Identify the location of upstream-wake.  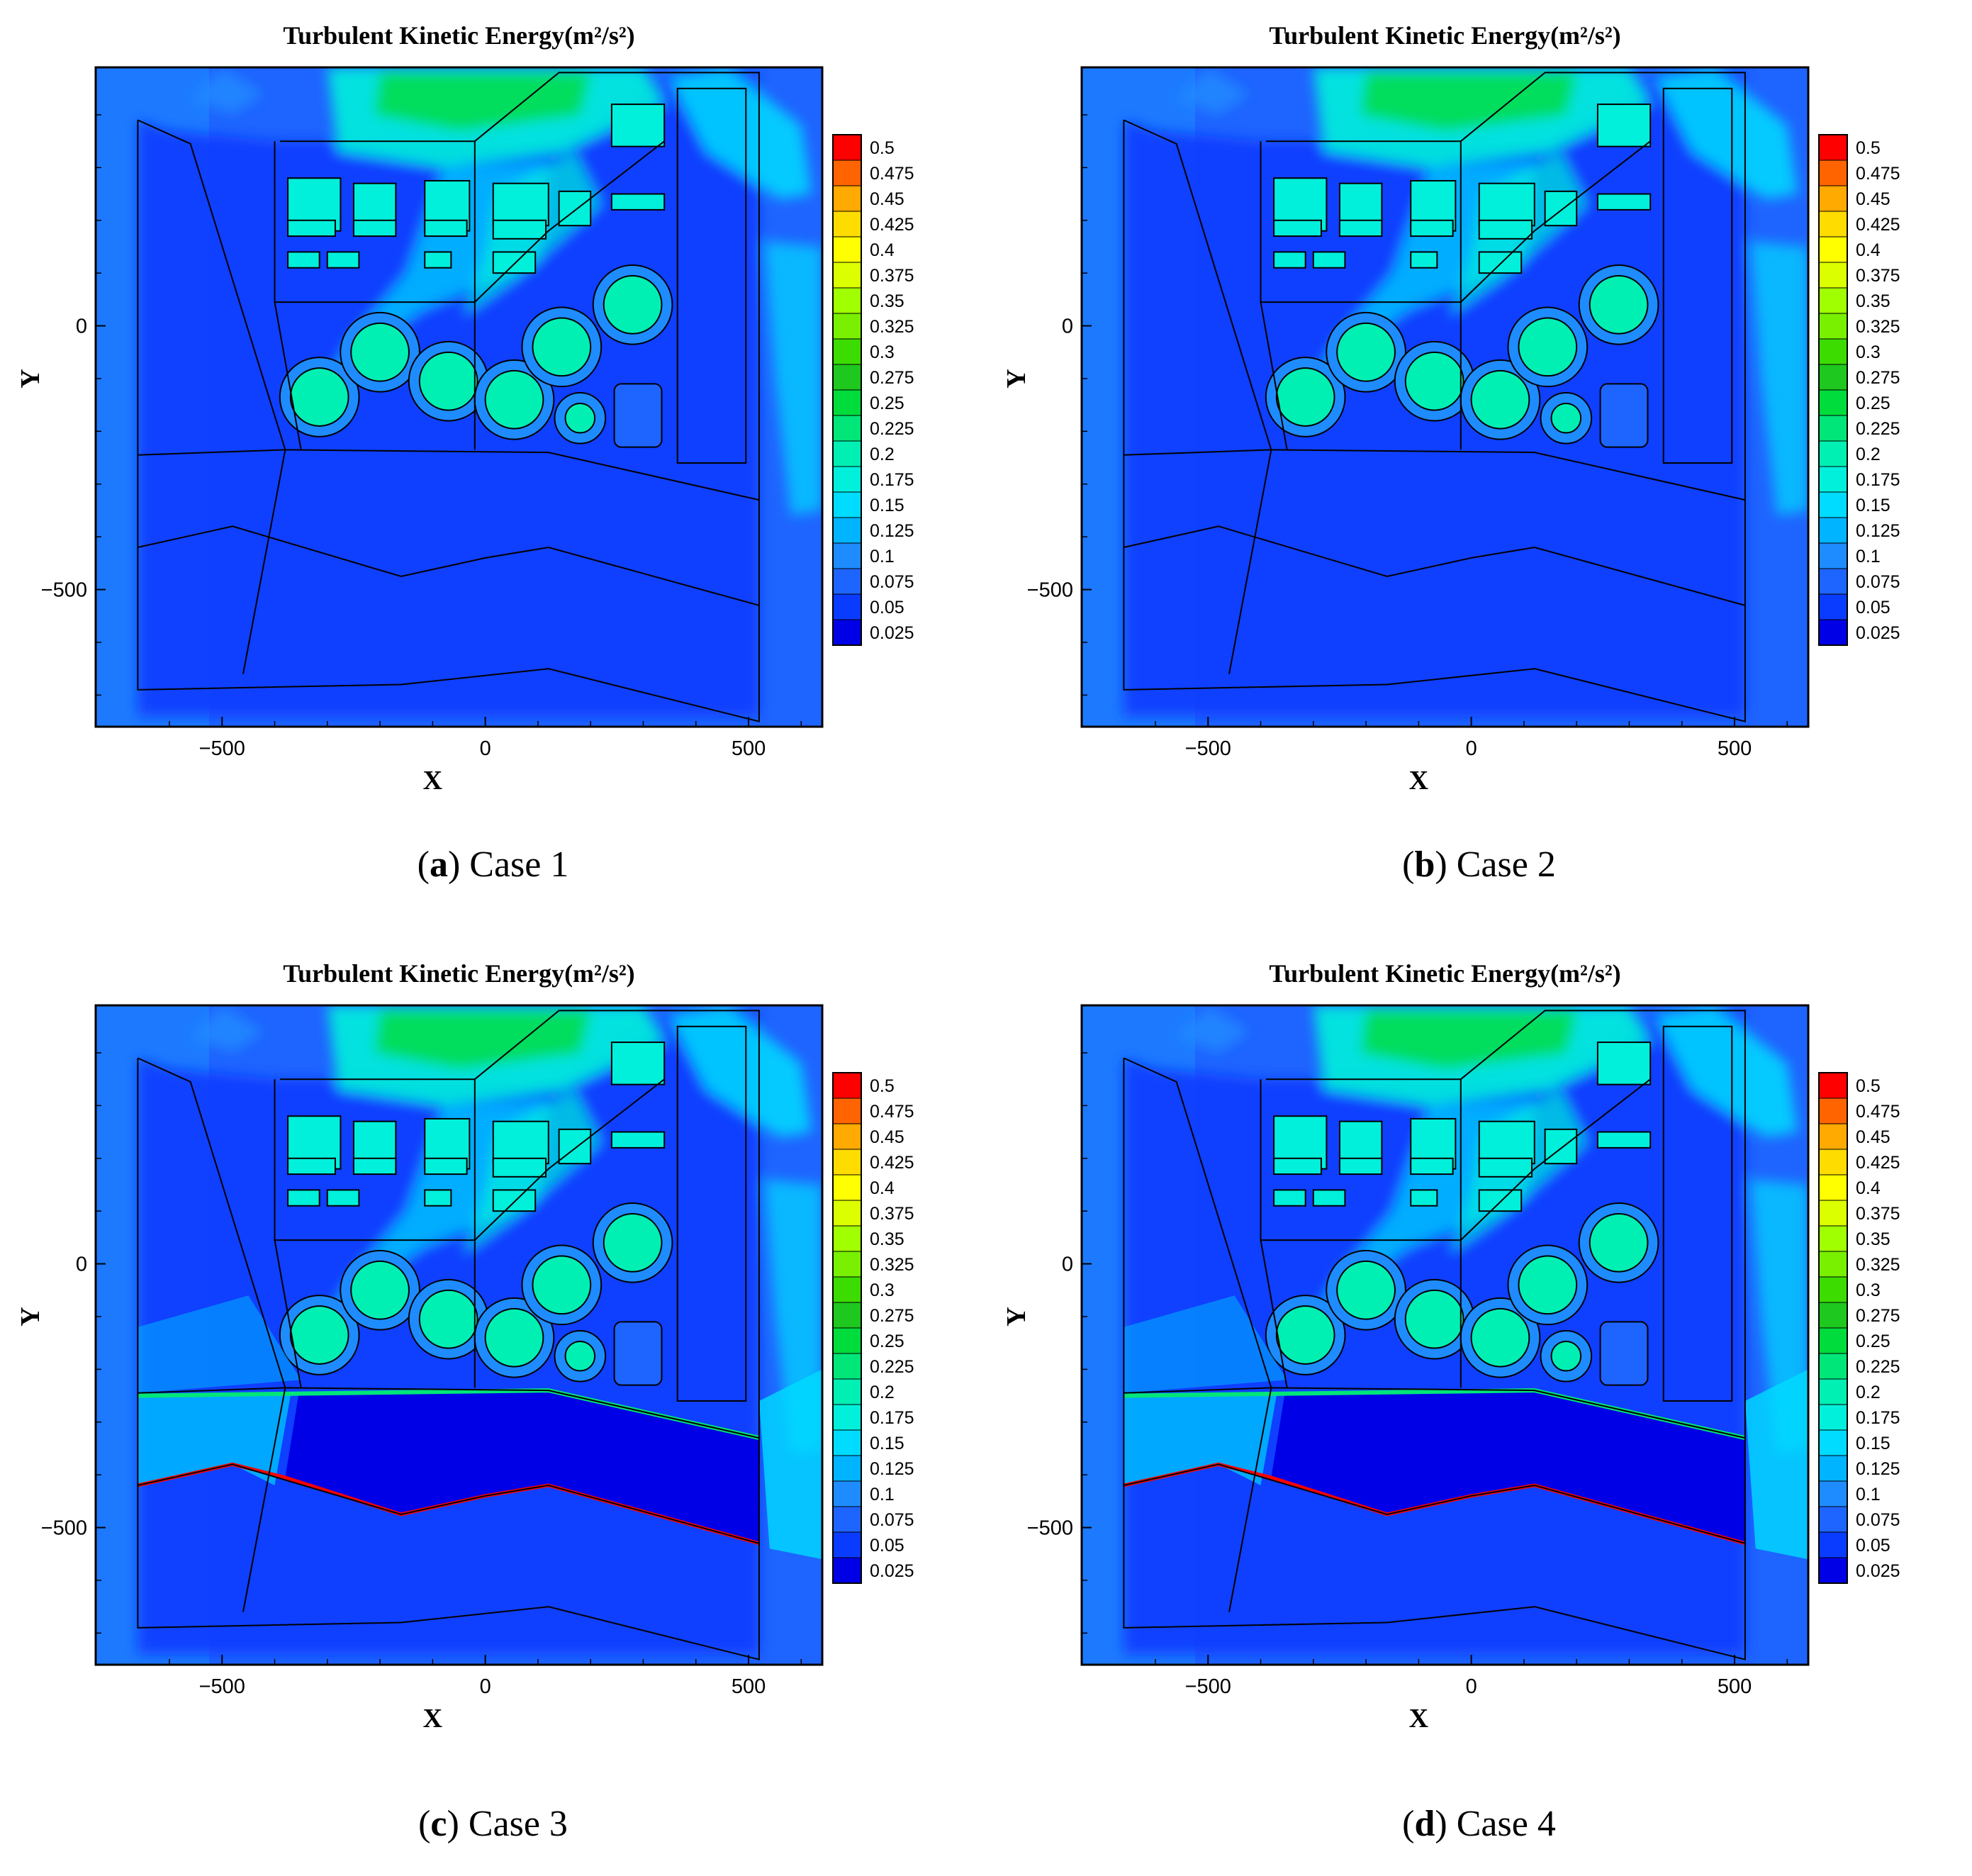
(220, 1344).